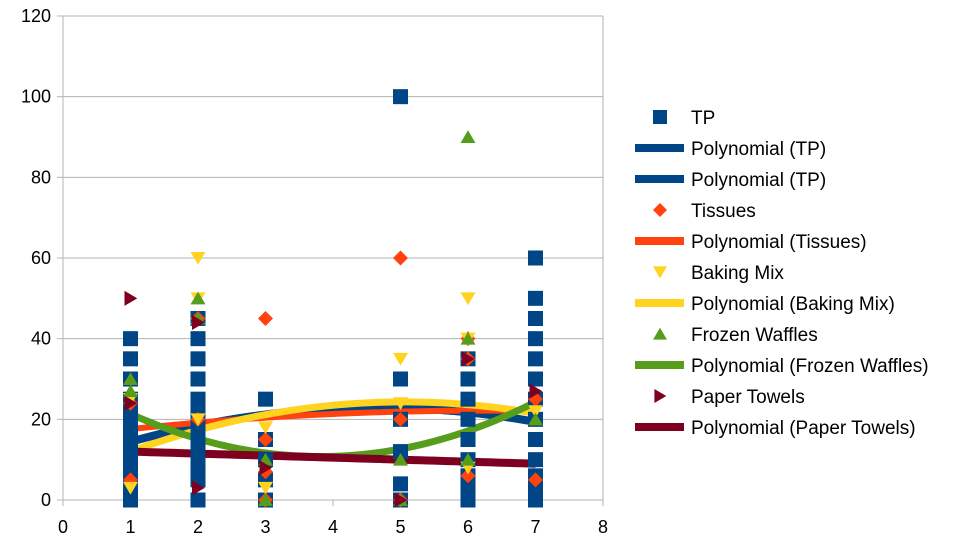  Describe the element at coordinates (535, 527) in the screenshot. I see `x-tick-label: 7` at that location.